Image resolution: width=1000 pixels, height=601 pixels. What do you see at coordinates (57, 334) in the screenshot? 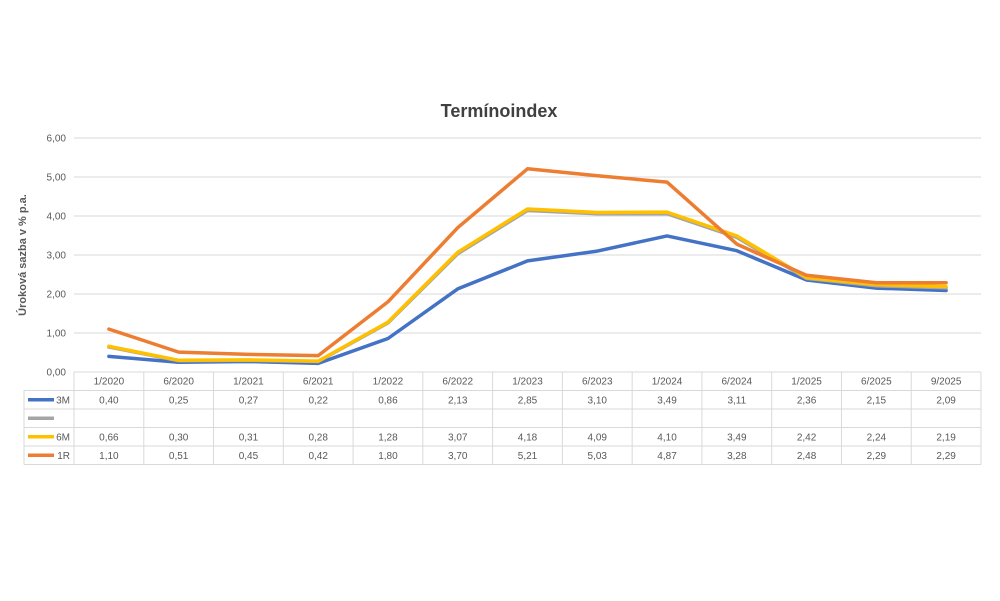
I see `y-tick-label: 1,00` at bounding box center [57, 334].